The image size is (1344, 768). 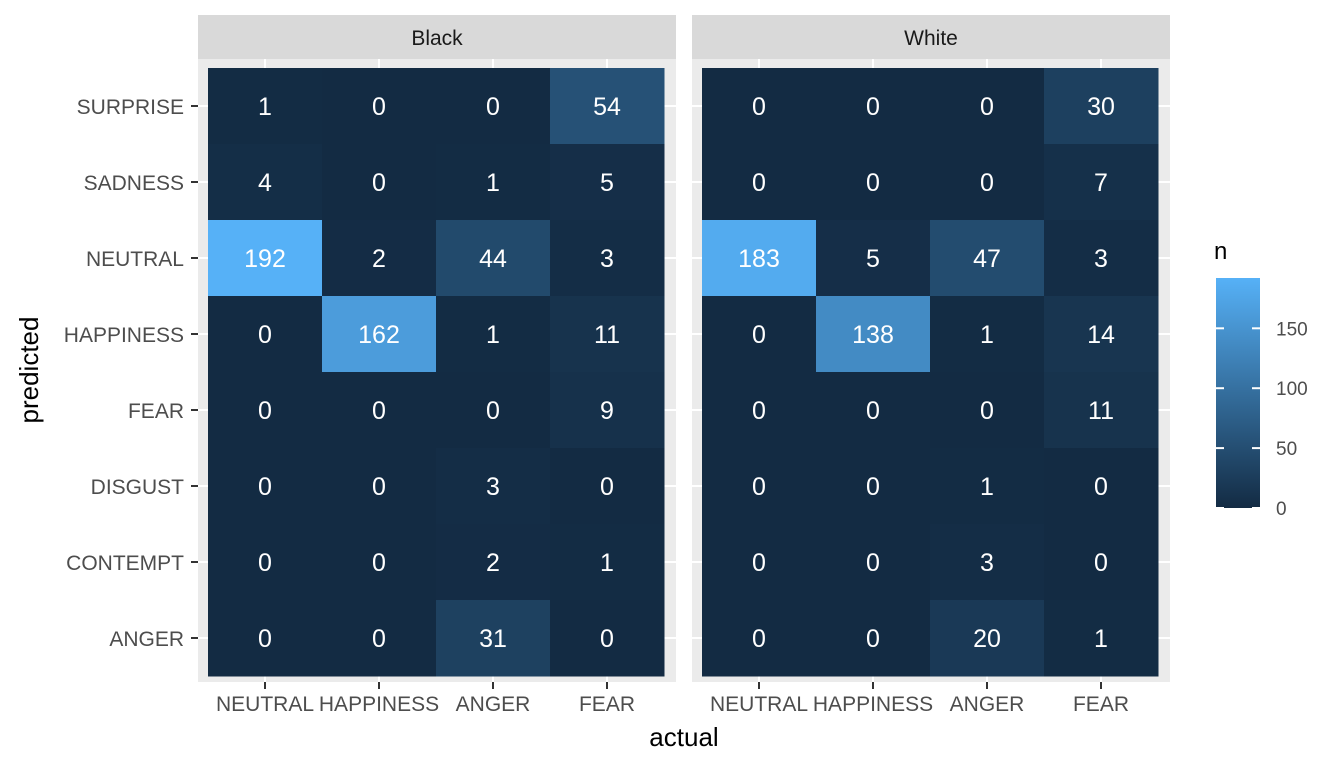 What do you see at coordinates (1281, 509) in the screenshot?
I see `legend-tick-label: 0` at bounding box center [1281, 509].